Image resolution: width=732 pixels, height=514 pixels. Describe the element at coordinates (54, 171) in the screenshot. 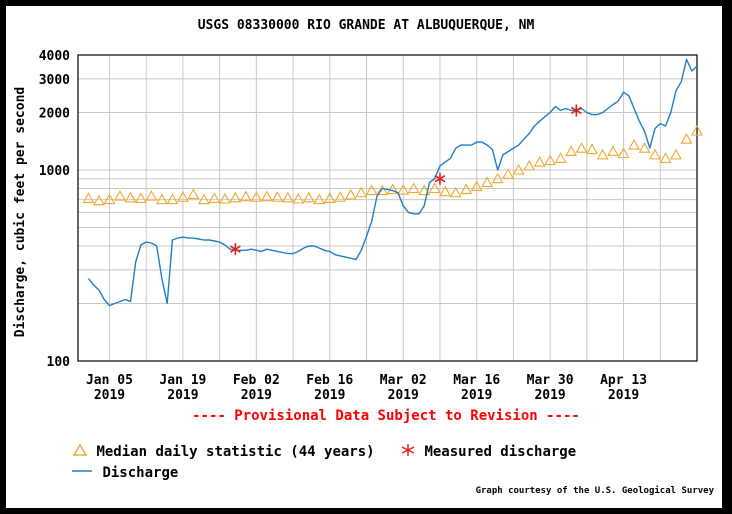

I see `y-tick-label: 1000` at that location.